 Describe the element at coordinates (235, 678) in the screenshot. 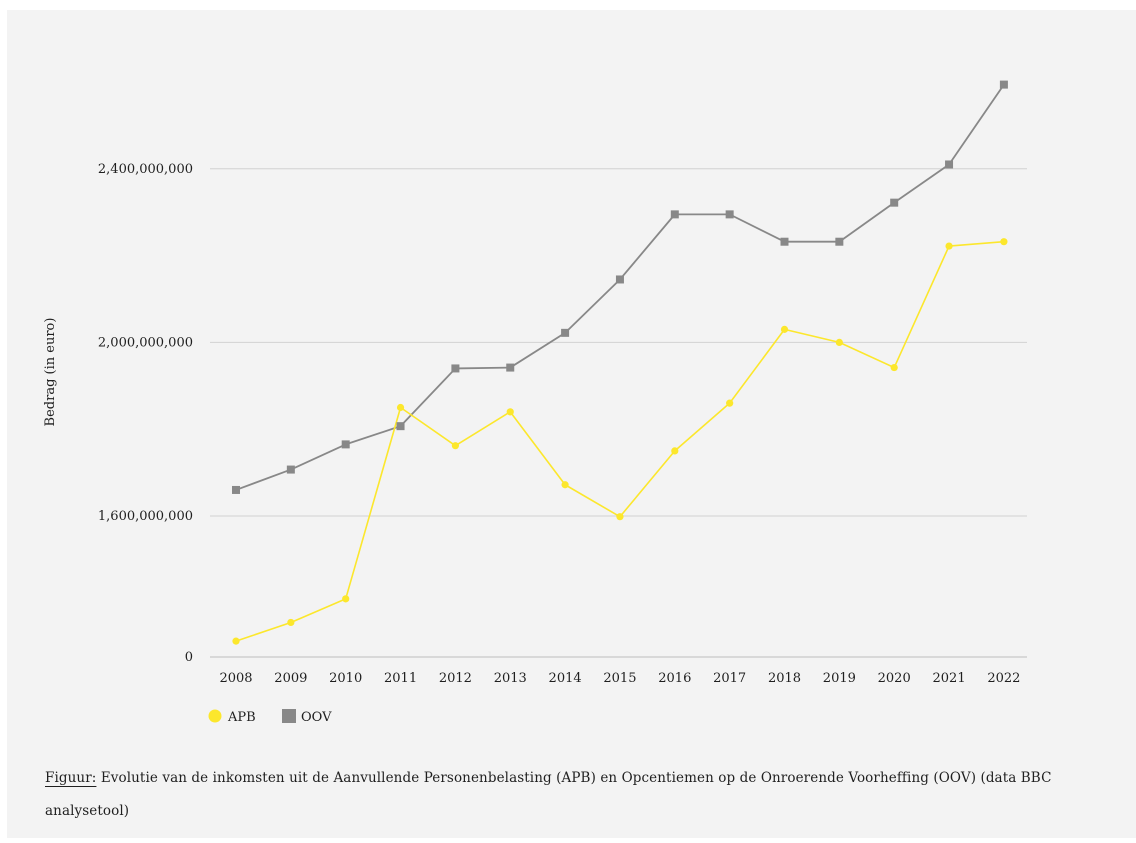

I see `x-tick-label: 2008` at that location.